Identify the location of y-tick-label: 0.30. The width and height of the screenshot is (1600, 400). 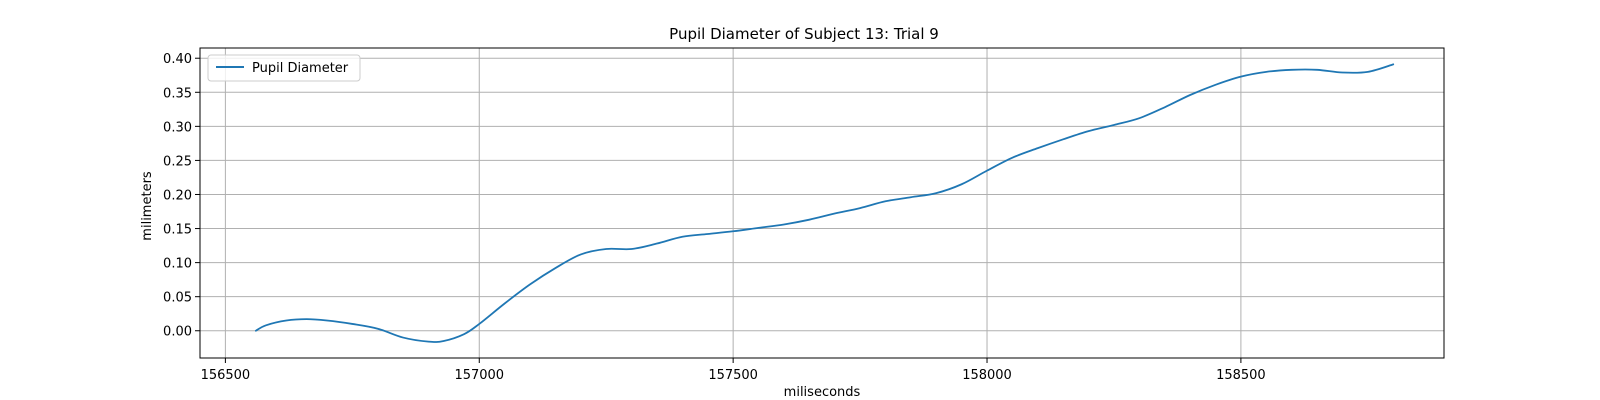
(177, 127).